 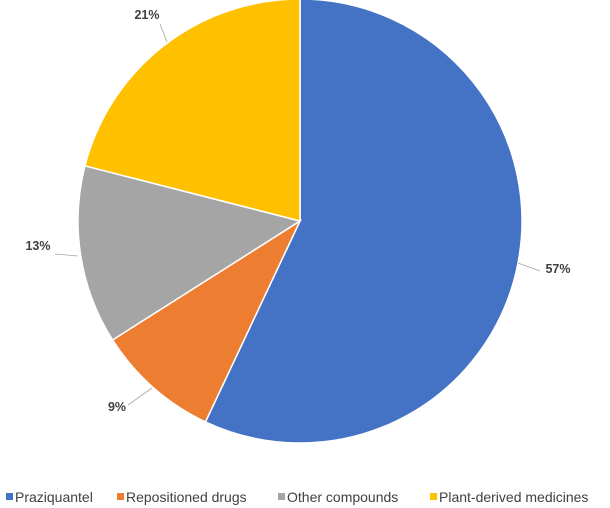 I want to click on legend-label: Other compounds, so click(x=342, y=497).